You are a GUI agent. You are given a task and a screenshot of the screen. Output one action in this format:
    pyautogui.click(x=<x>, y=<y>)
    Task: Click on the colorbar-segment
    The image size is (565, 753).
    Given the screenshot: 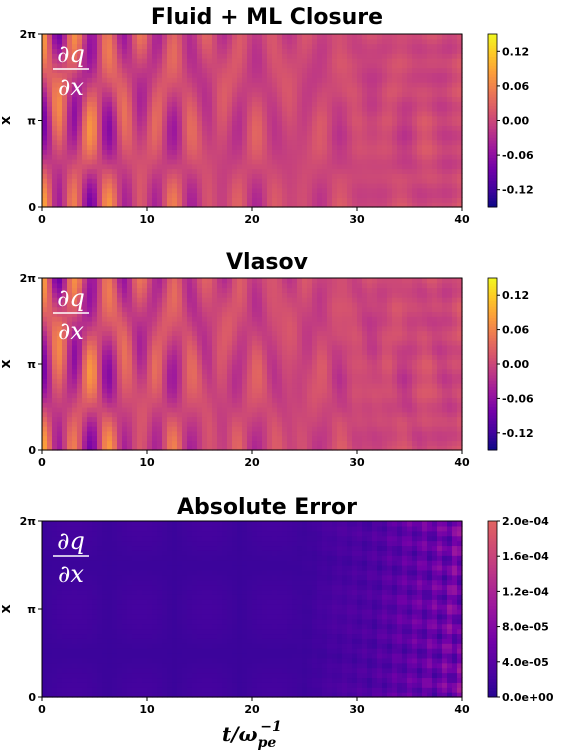 What is the action you would take?
    pyautogui.click(x=492, y=157)
    